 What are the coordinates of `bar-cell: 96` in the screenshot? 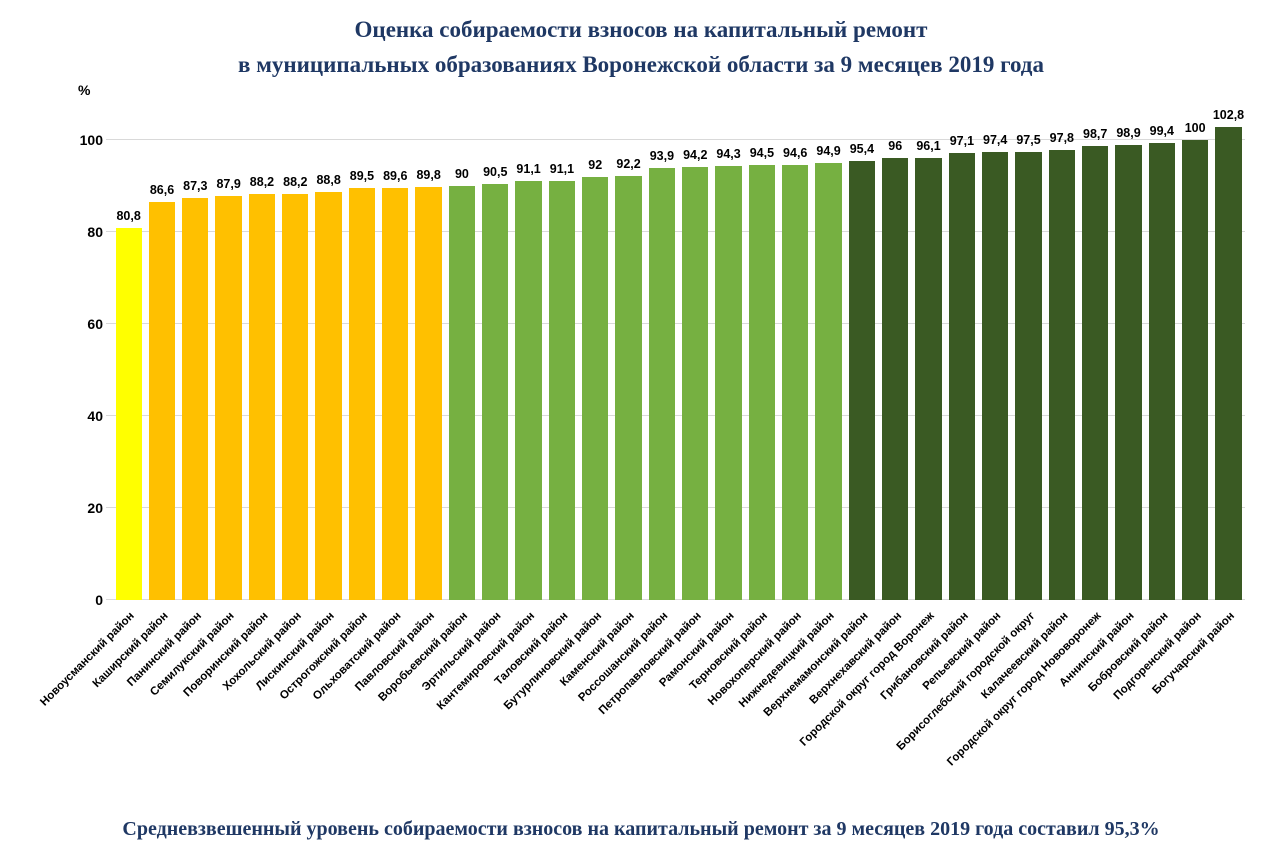 It's located at (895, 356).